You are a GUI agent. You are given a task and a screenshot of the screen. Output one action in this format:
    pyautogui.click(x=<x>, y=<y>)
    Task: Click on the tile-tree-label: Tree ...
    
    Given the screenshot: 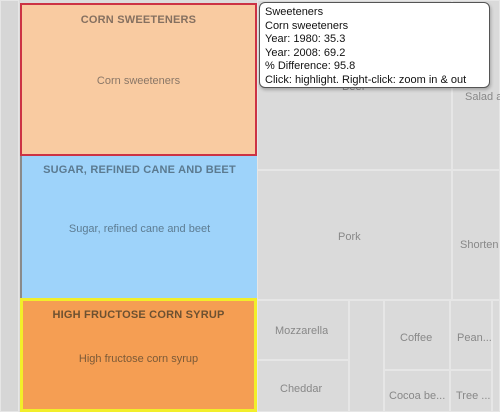 What is the action you would take?
    pyautogui.click(x=473, y=396)
    